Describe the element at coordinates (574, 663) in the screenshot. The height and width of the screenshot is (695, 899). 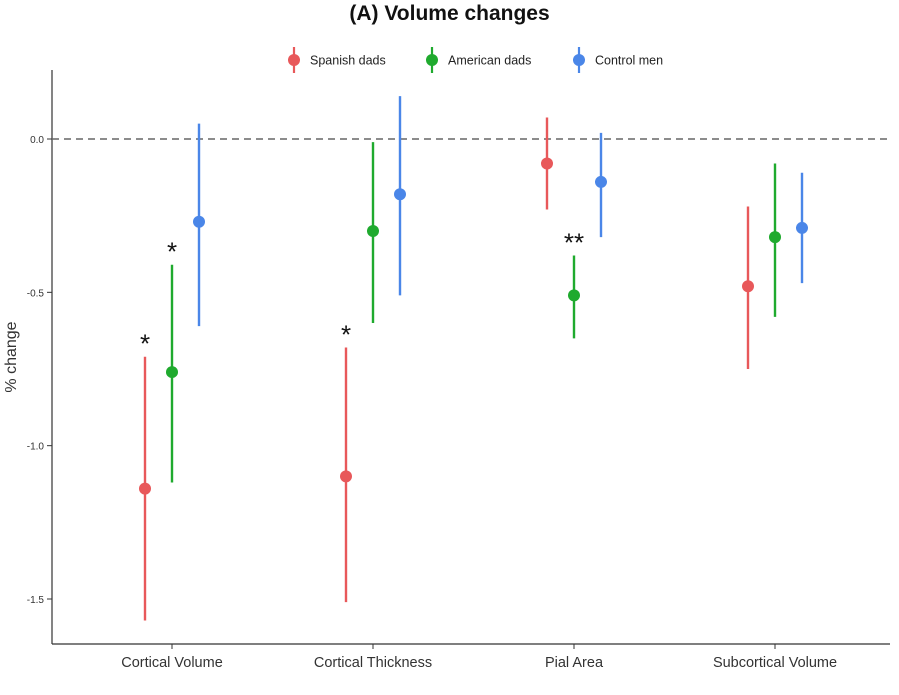
I see `x-tick-label: Pial Area` at that location.